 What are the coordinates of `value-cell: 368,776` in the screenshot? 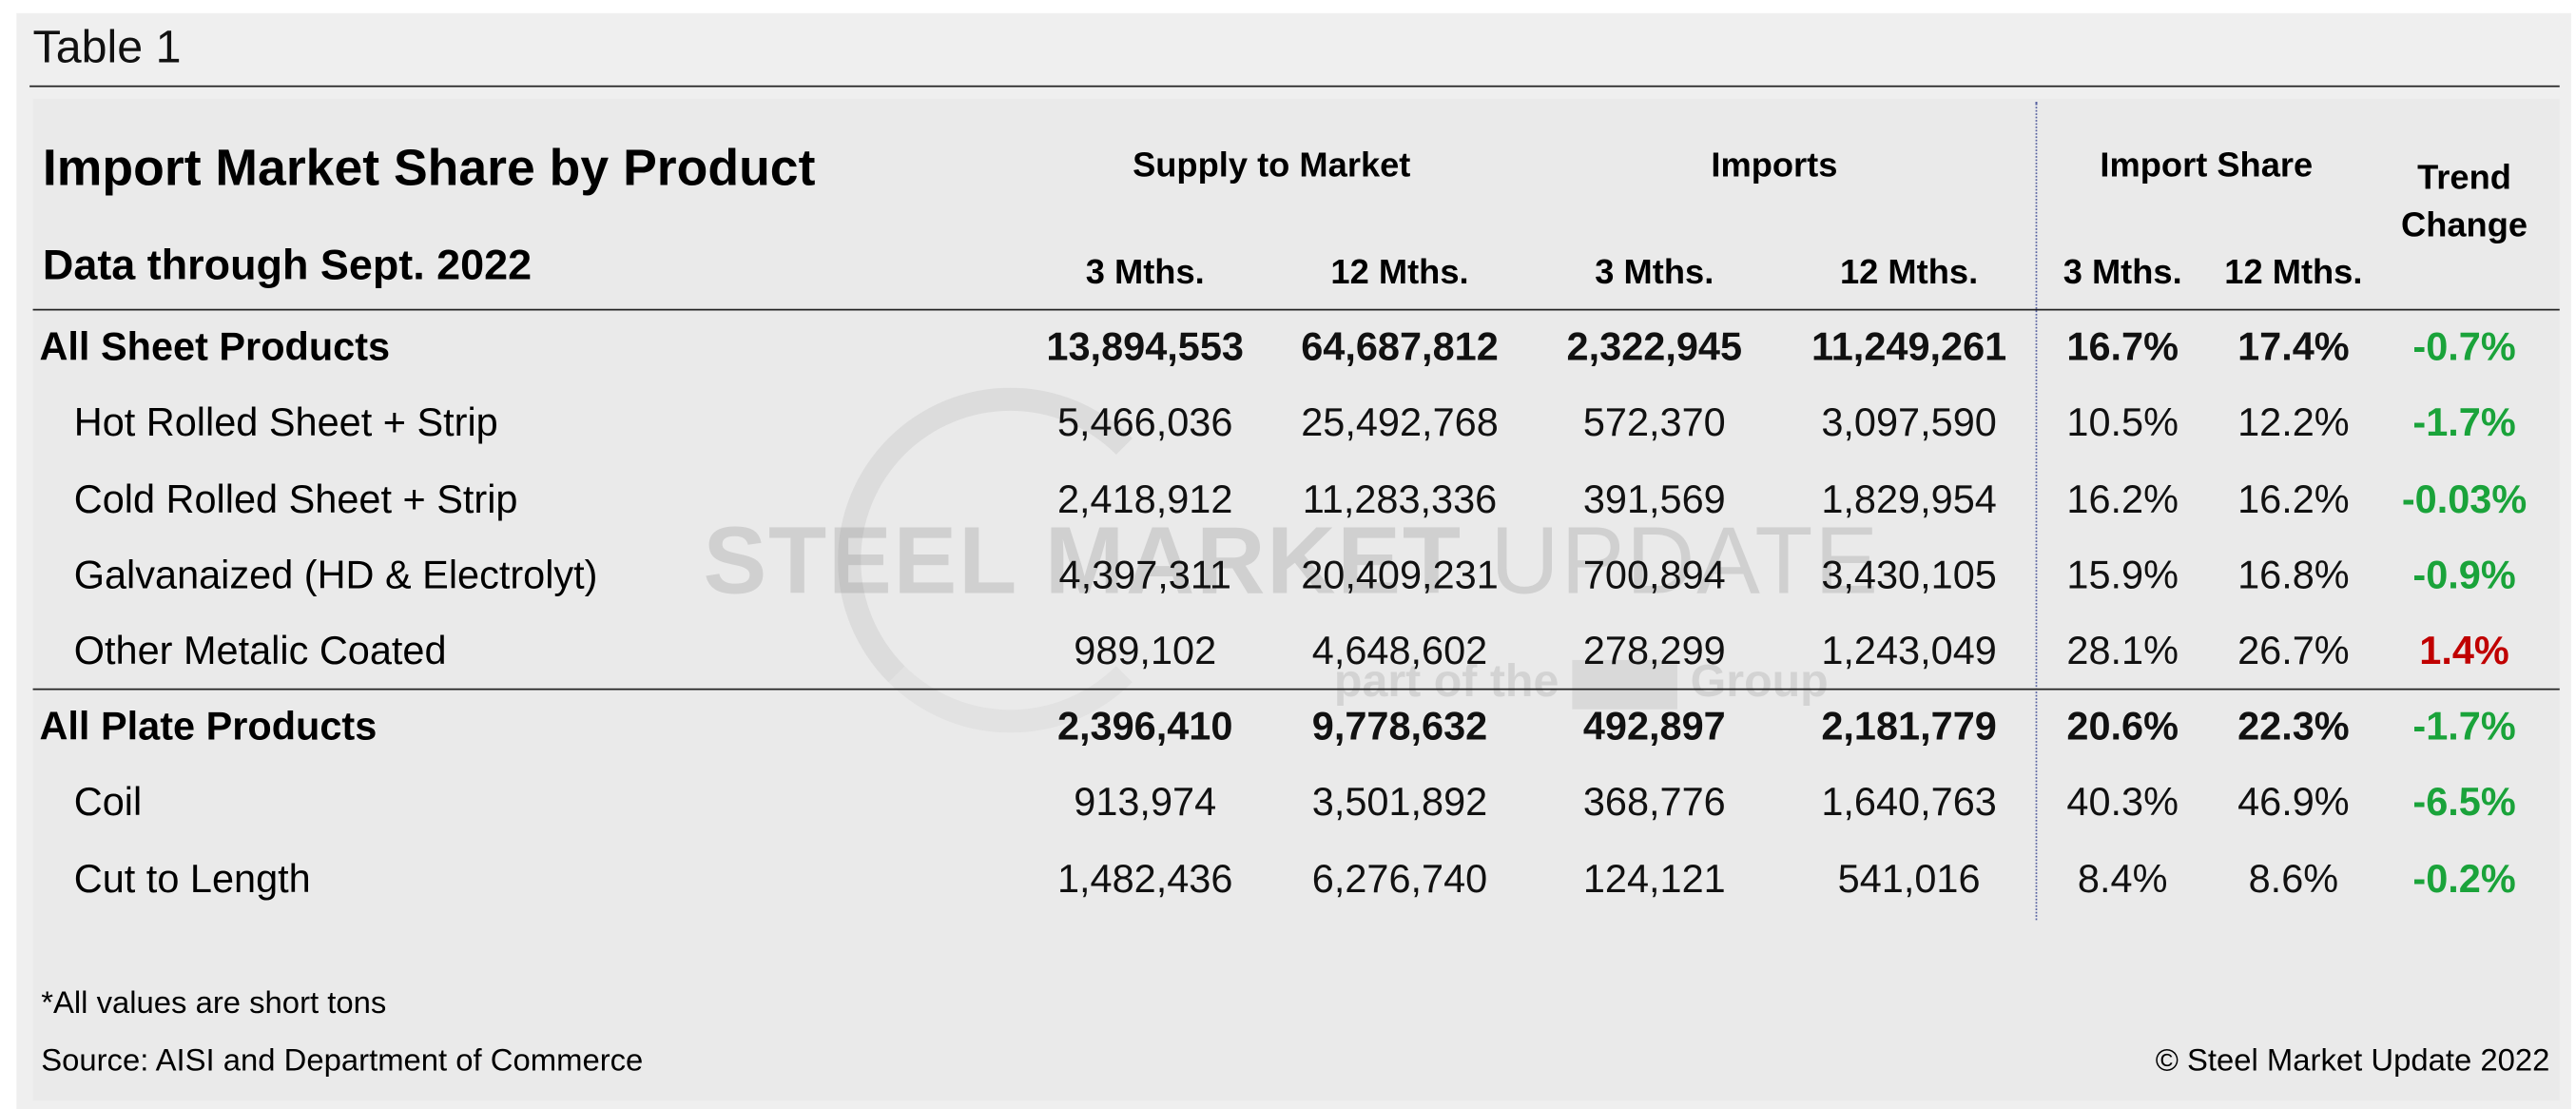 It's located at (1654, 803).